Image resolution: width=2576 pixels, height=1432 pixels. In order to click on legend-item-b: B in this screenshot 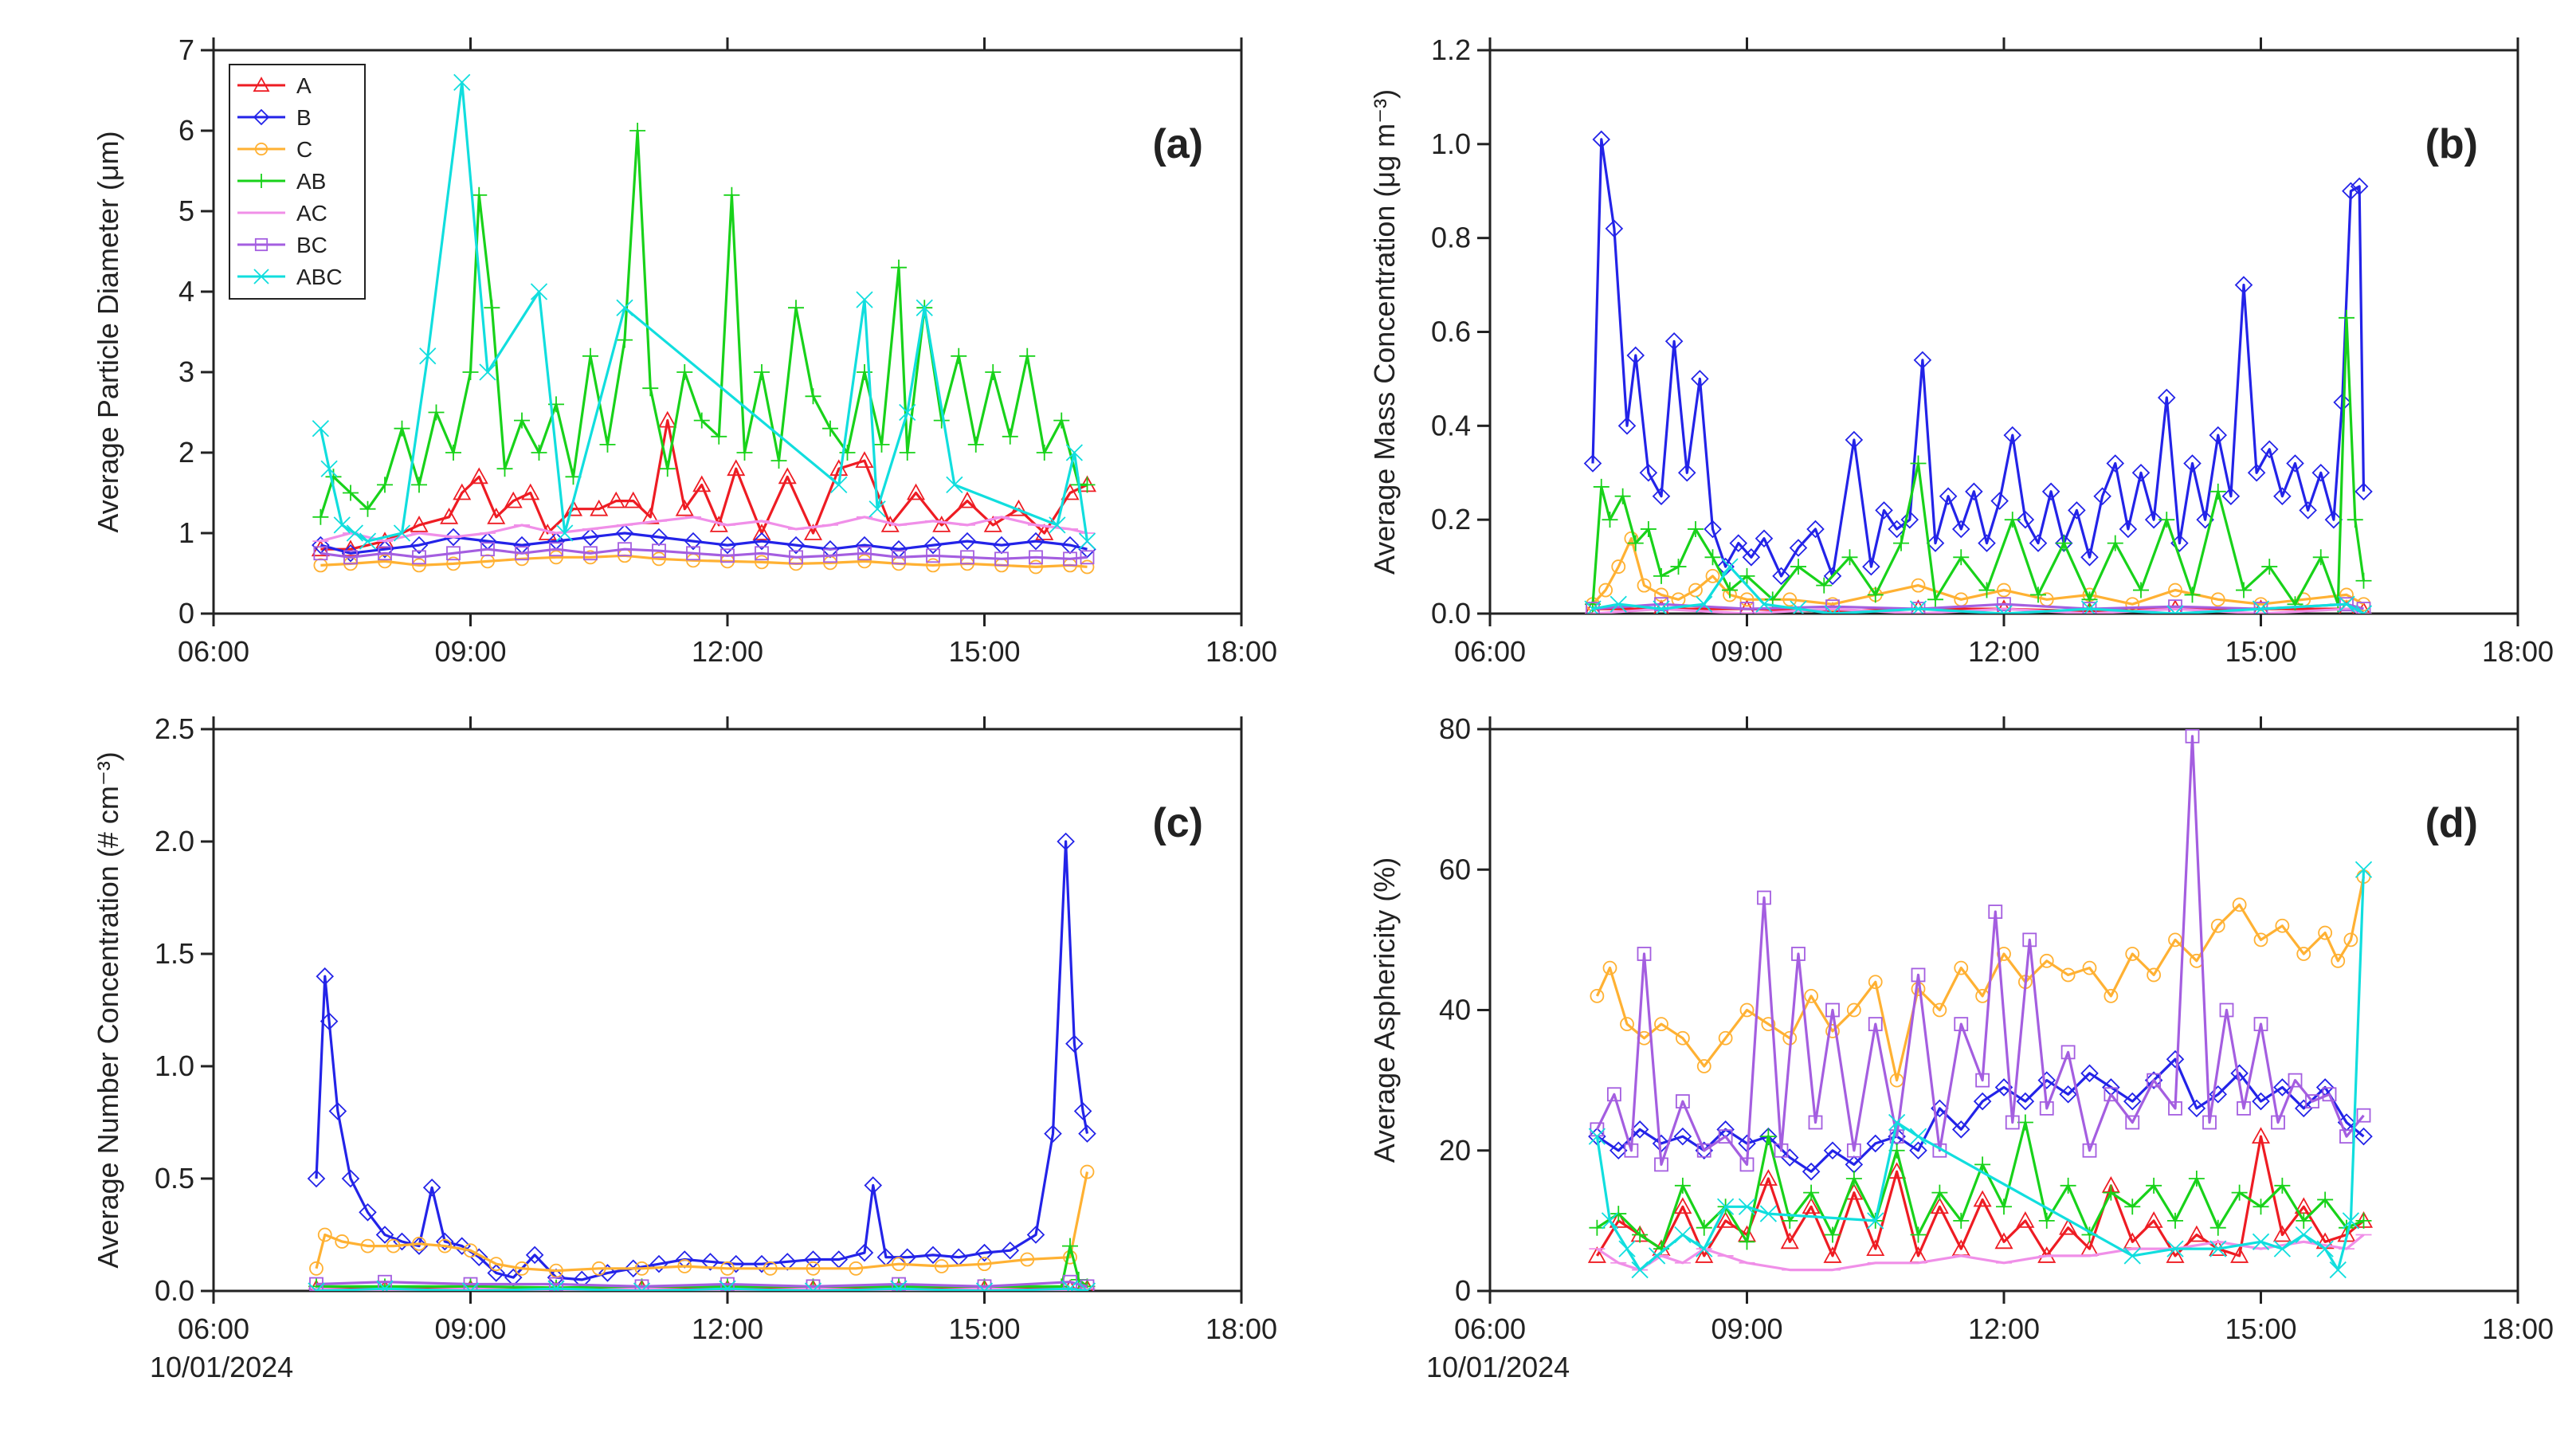, I will do `click(274, 117)`.